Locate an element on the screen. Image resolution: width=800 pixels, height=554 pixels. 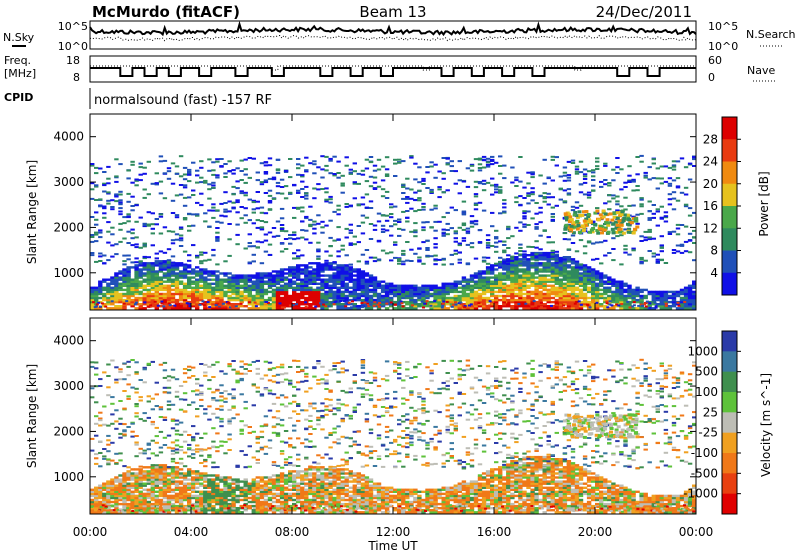
freq-tick-bottom: 8 is located at coordinates (76, 77).